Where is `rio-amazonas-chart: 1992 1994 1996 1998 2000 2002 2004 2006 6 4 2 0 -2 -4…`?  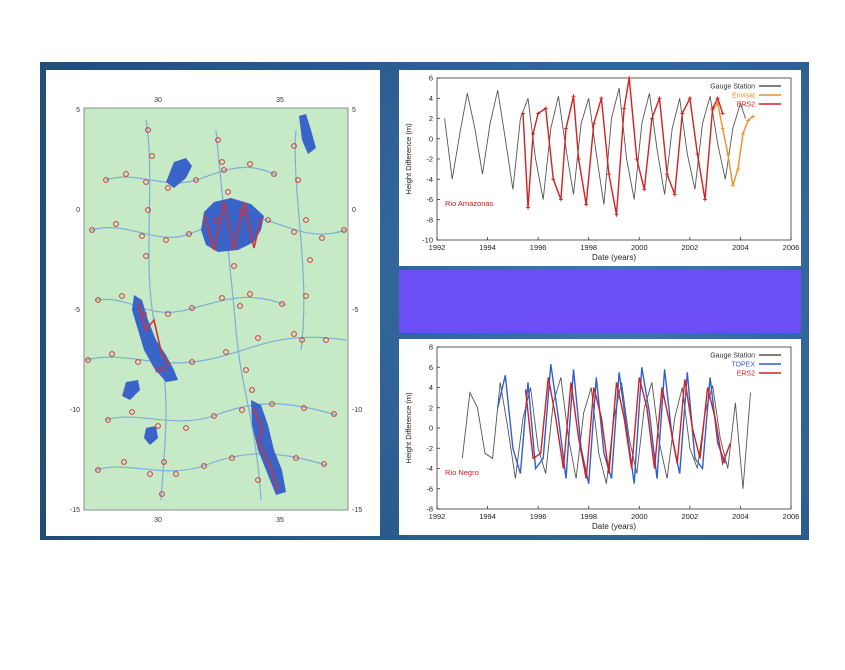 rio-amazonas-chart: 1992 1994 1996 1998 2000 2002 2004 2006 6 4 2 0 -2 -4… is located at coordinates (602, 168).